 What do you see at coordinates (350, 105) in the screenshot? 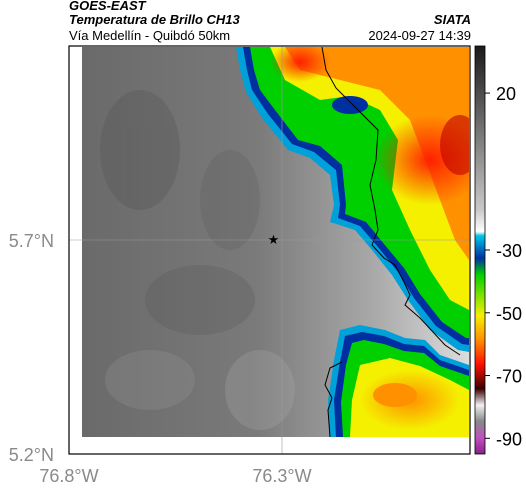
I see `cold-cell` at bounding box center [350, 105].